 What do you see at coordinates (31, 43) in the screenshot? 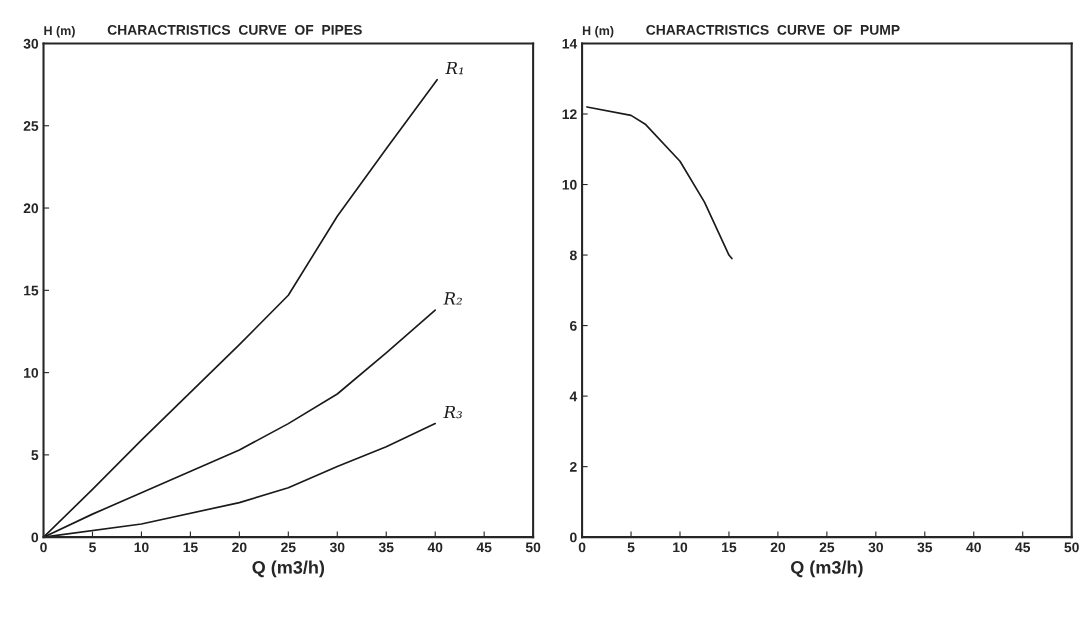
I see `y-tick-label: 30` at bounding box center [31, 43].